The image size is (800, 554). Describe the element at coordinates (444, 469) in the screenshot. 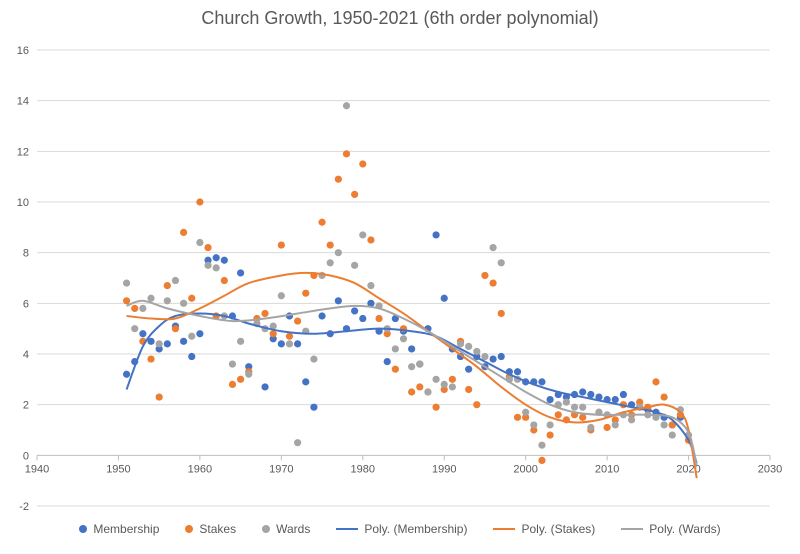

I see `x-tick-label: 1990` at that location.